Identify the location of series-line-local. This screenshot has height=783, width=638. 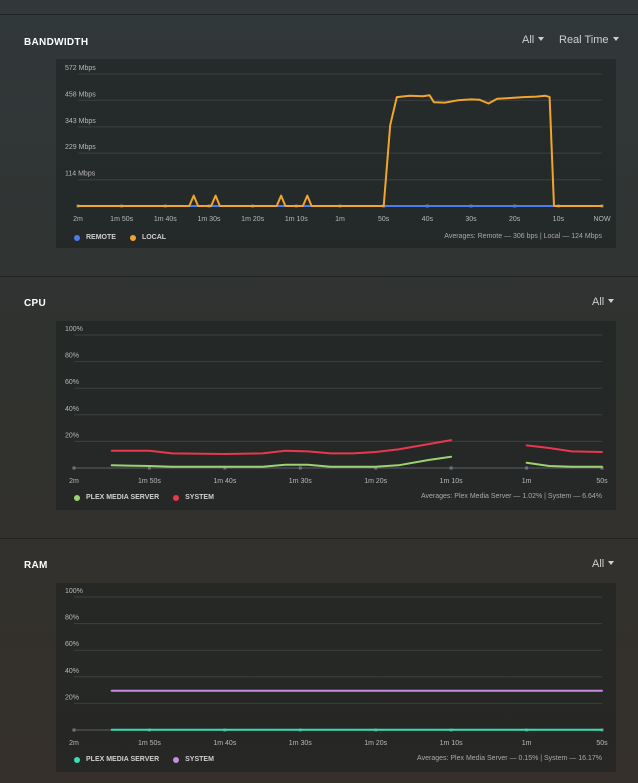
(340, 150).